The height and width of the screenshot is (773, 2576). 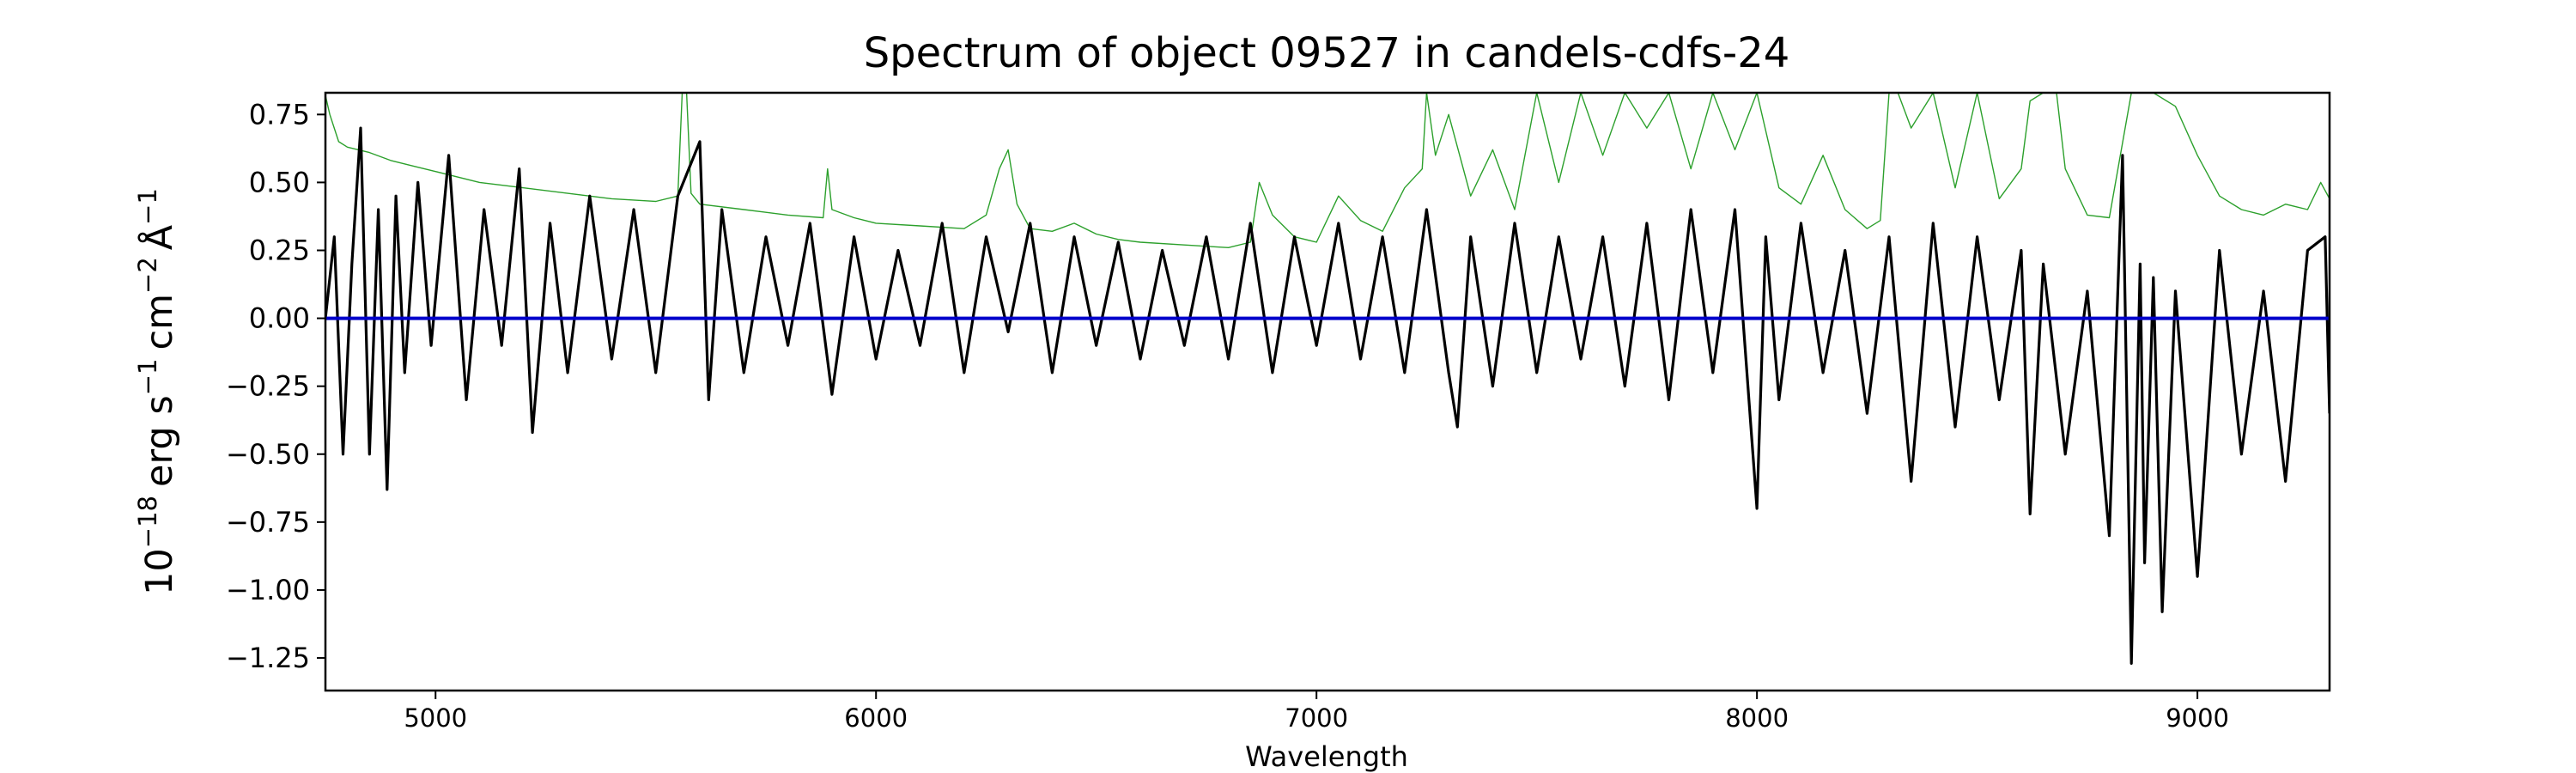 I want to click on y-tick-label: 0.00, so click(x=280, y=318).